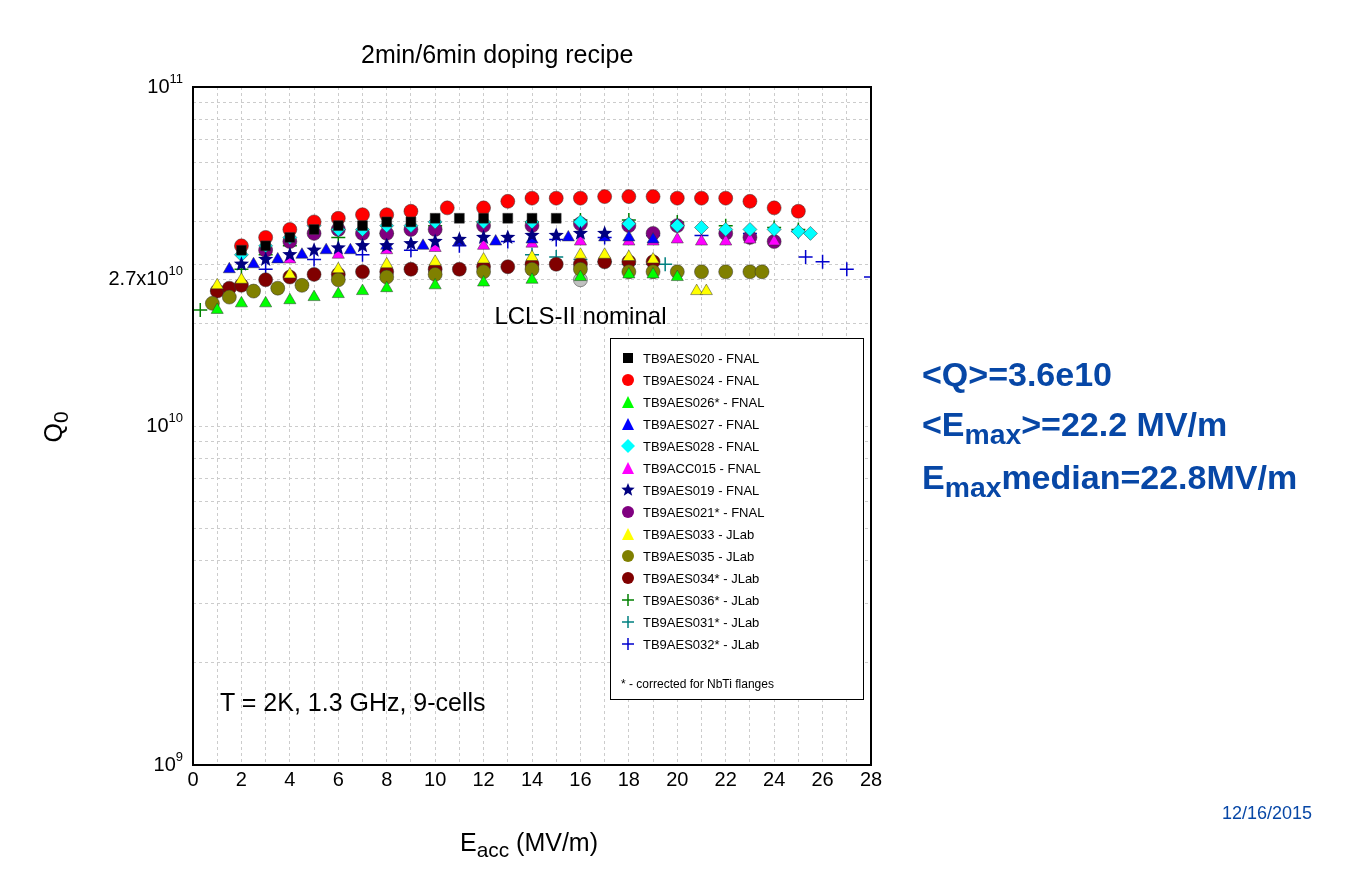 The image size is (1372, 891). What do you see at coordinates (628, 778) in the screenshot?
I see `x-tick-label: 18` at bounding box center [628, 778].